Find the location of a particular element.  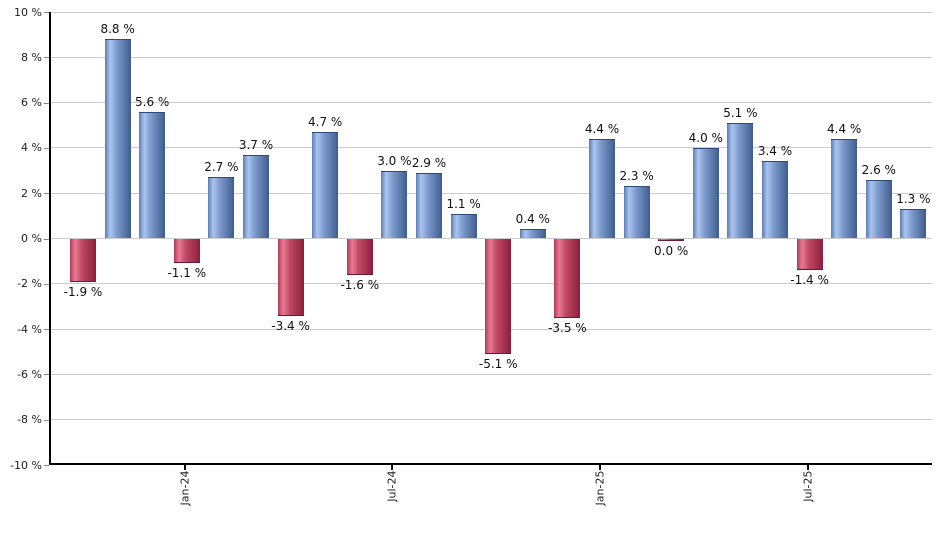

y-tick-label: 4 % is located at coordinates (31, 148).